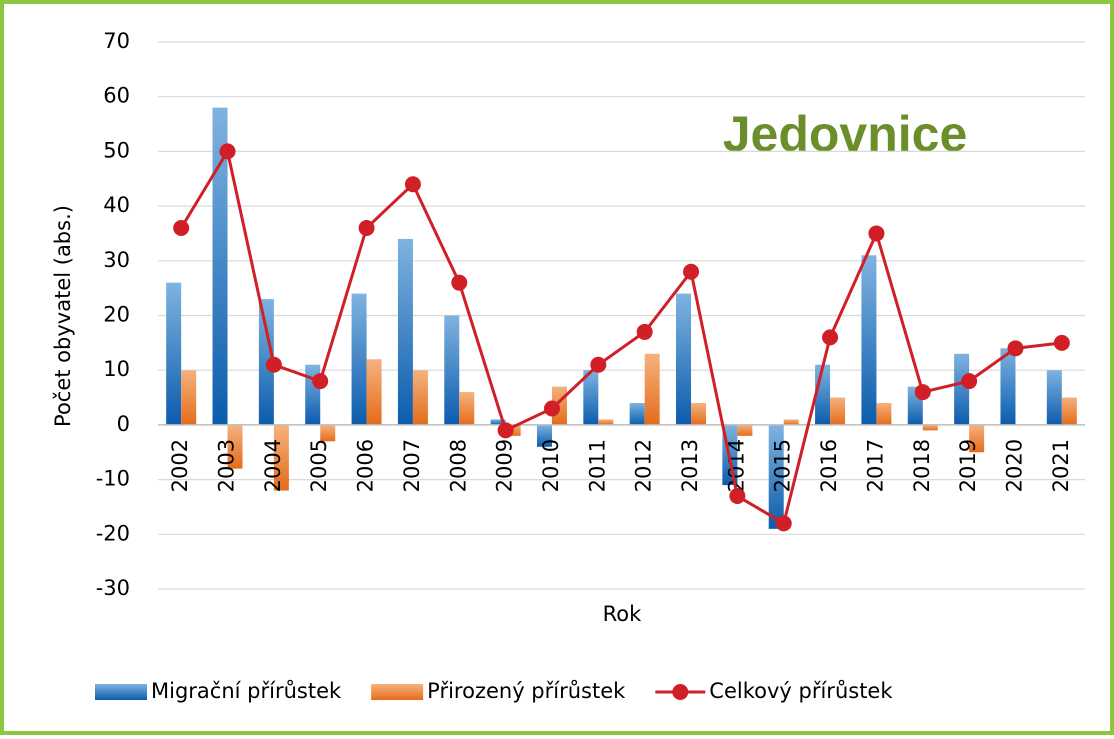 This screenshot has height=739, width=1114. I want to click on y-axis-label: Počet obyvatel (abs.), so click(63, 316).